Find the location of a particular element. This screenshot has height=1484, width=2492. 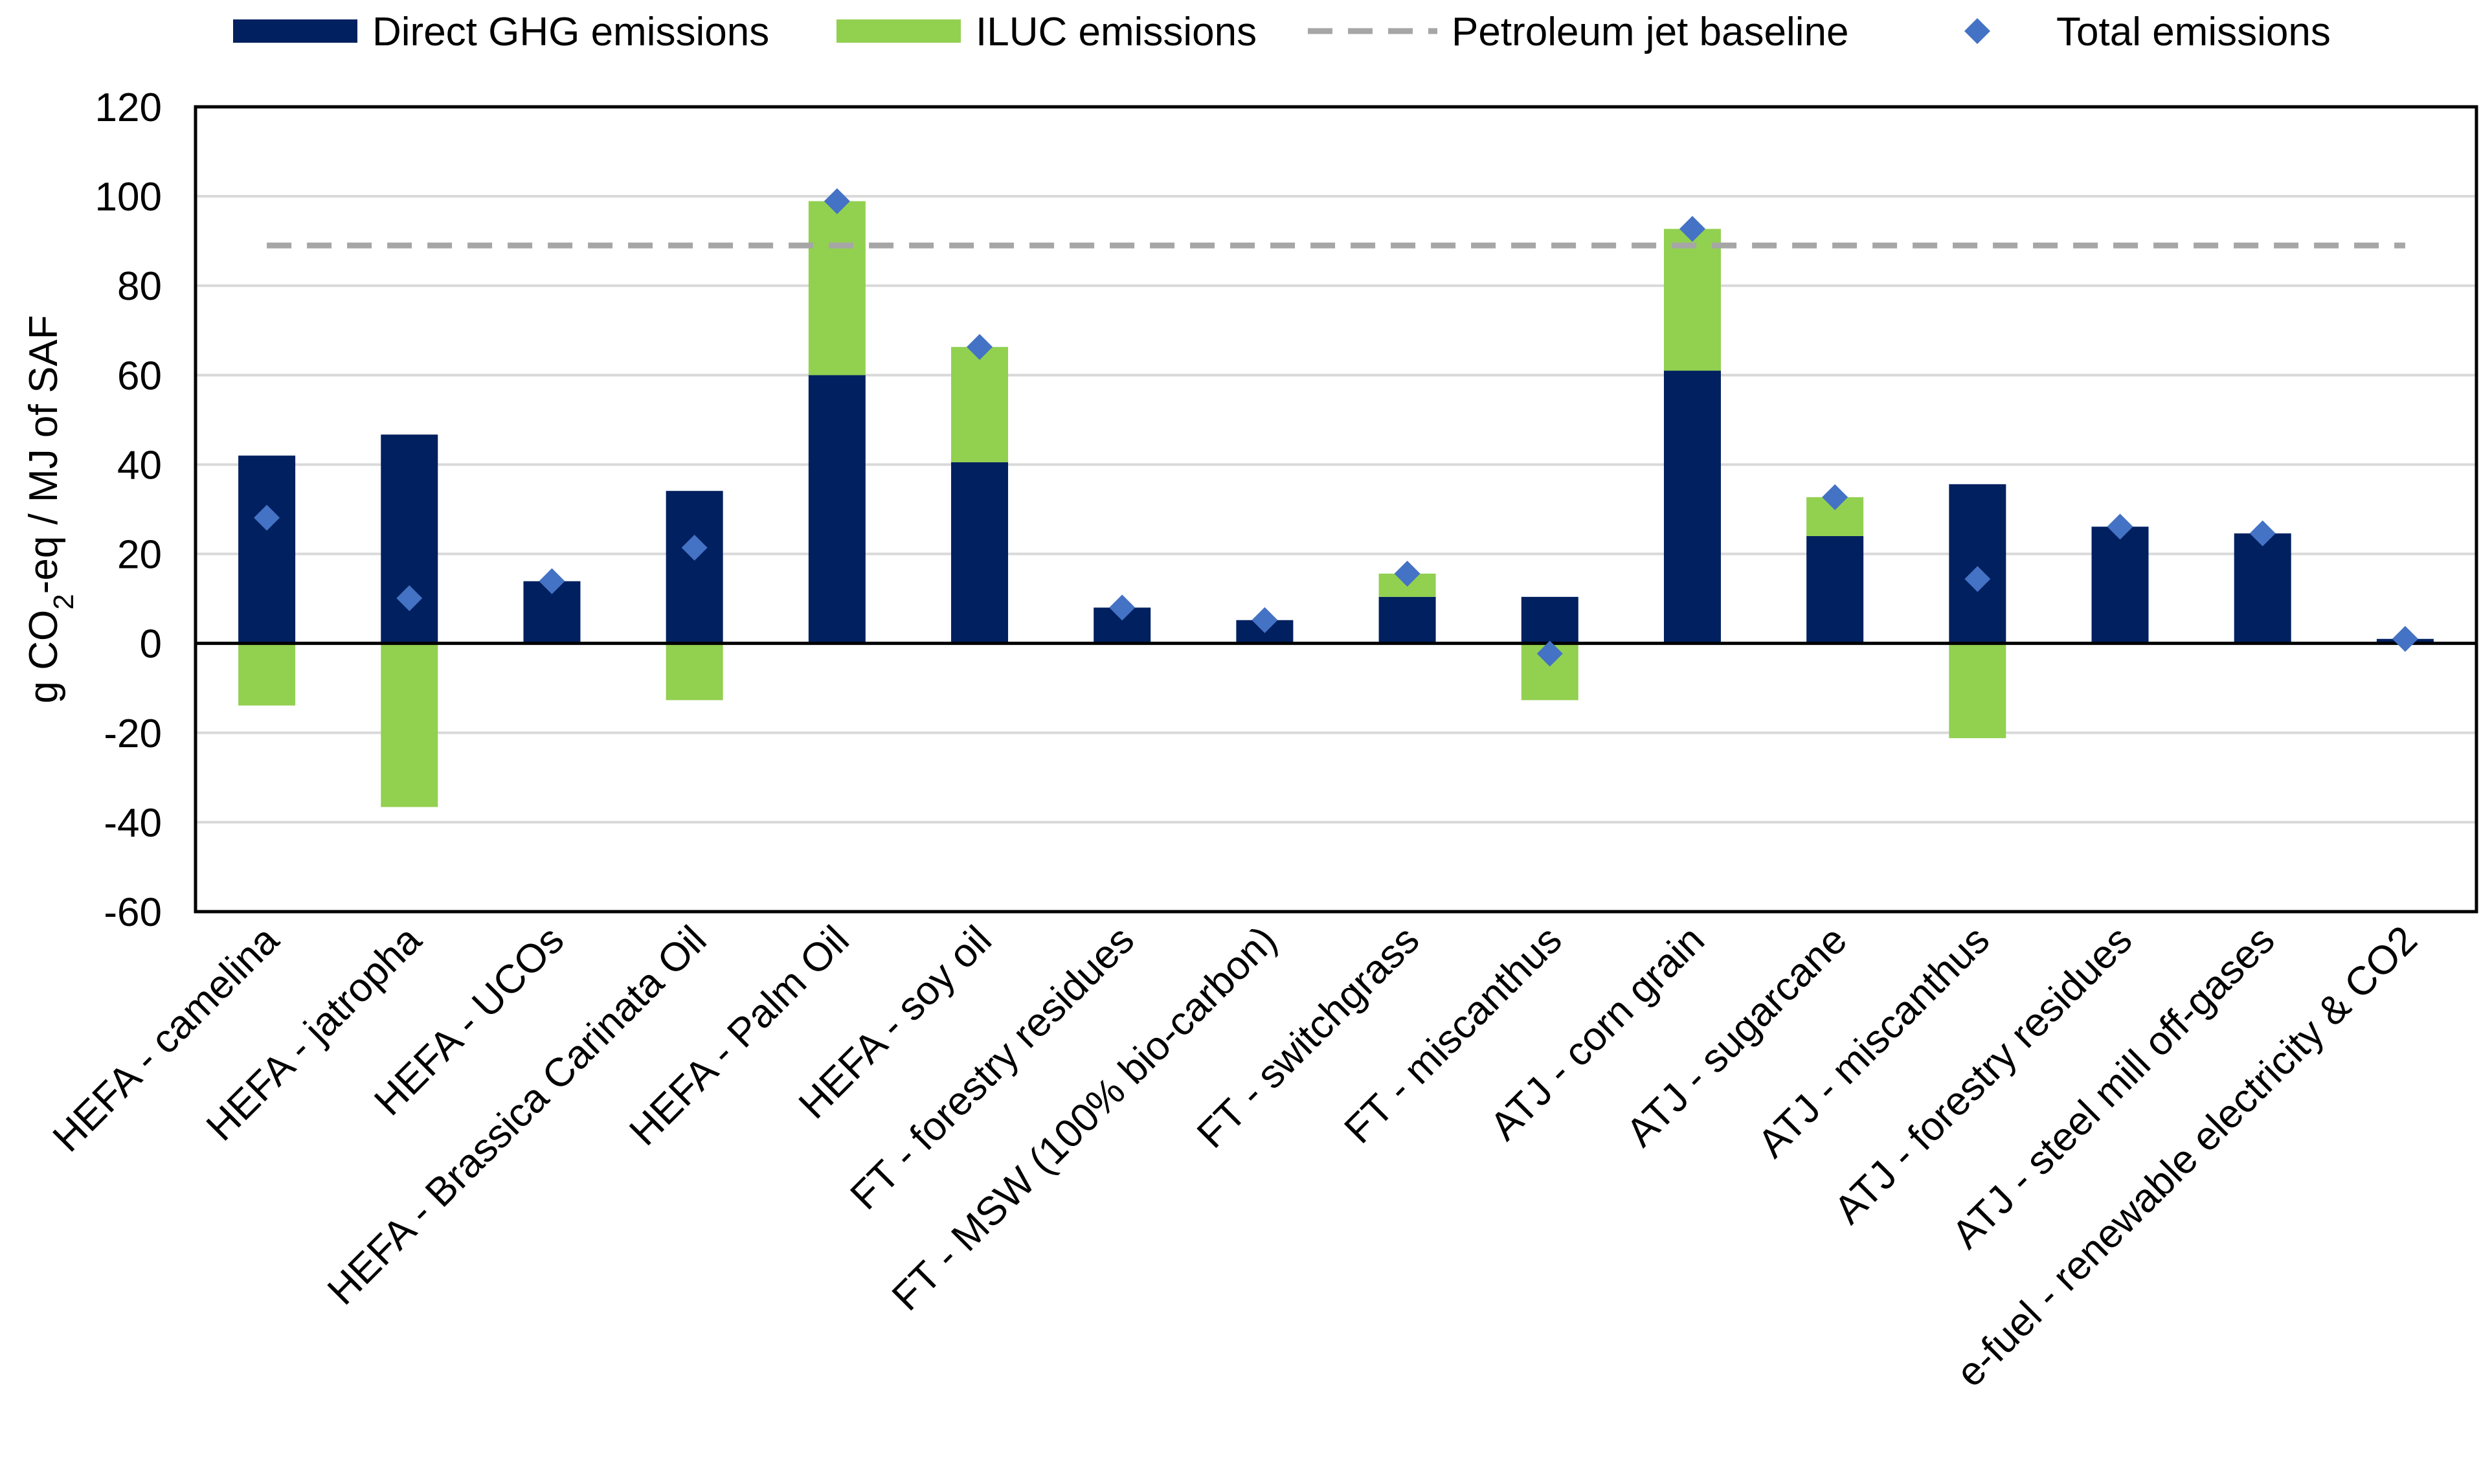

y-tick-label: 0 is located at coordinates (151, 644).